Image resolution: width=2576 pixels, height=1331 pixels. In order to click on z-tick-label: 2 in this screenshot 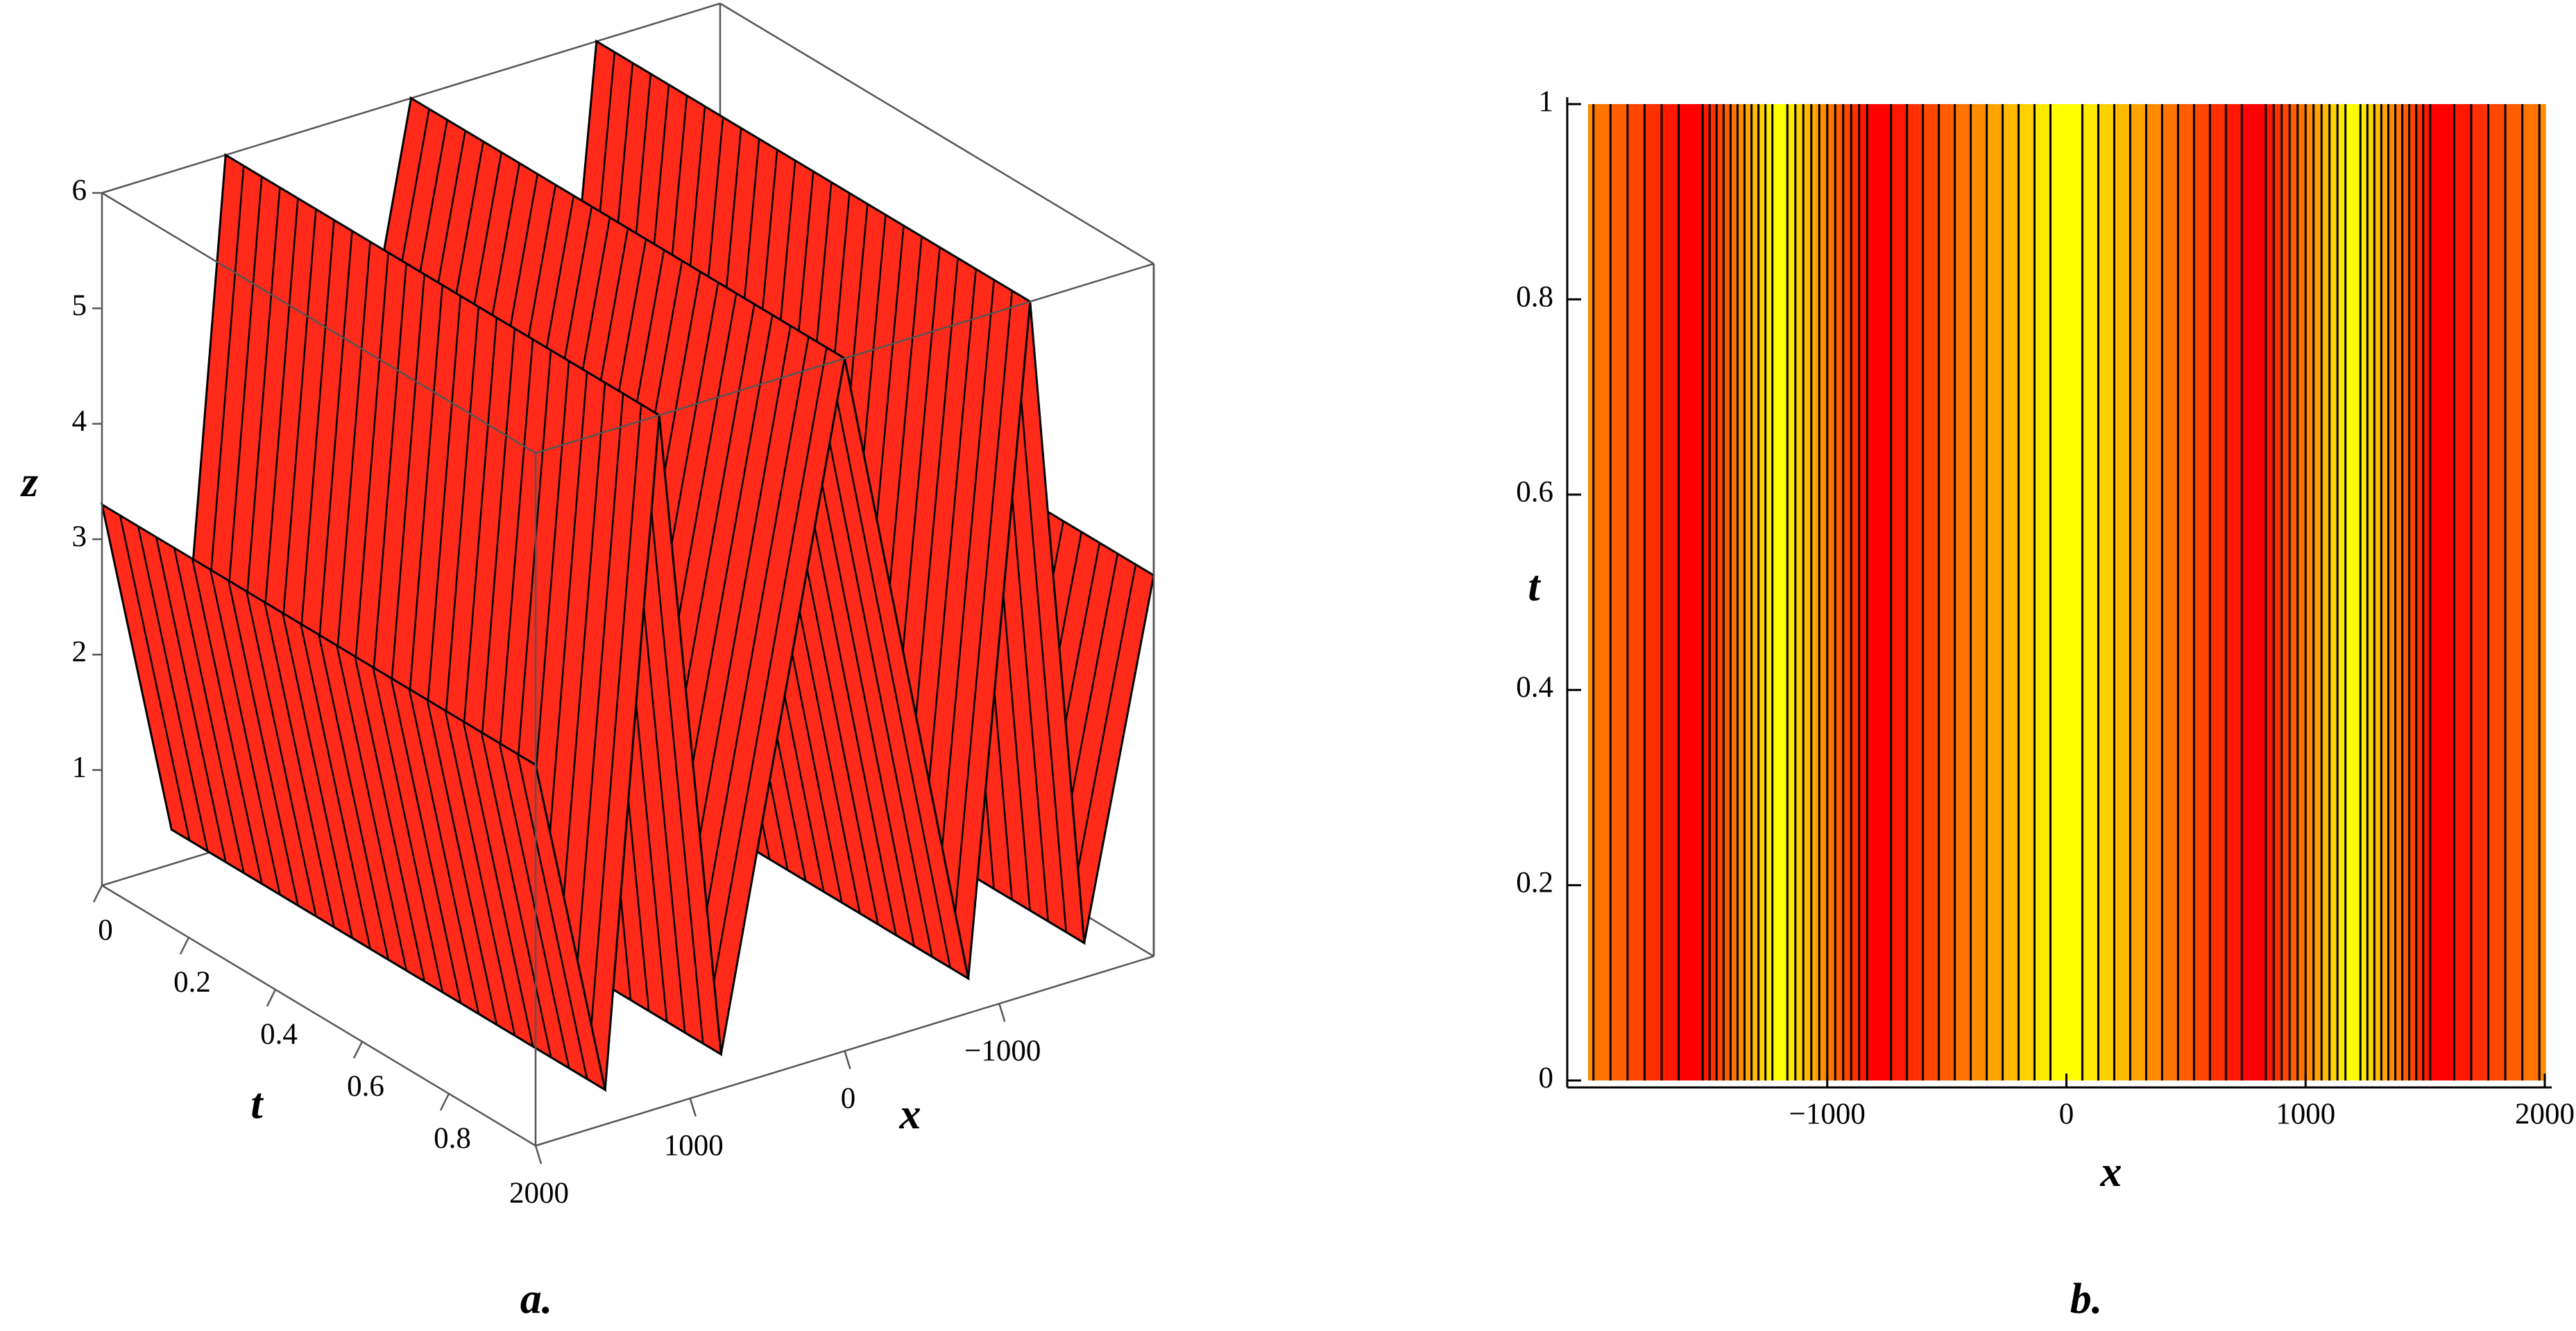, I will do `click(79, 652)`.